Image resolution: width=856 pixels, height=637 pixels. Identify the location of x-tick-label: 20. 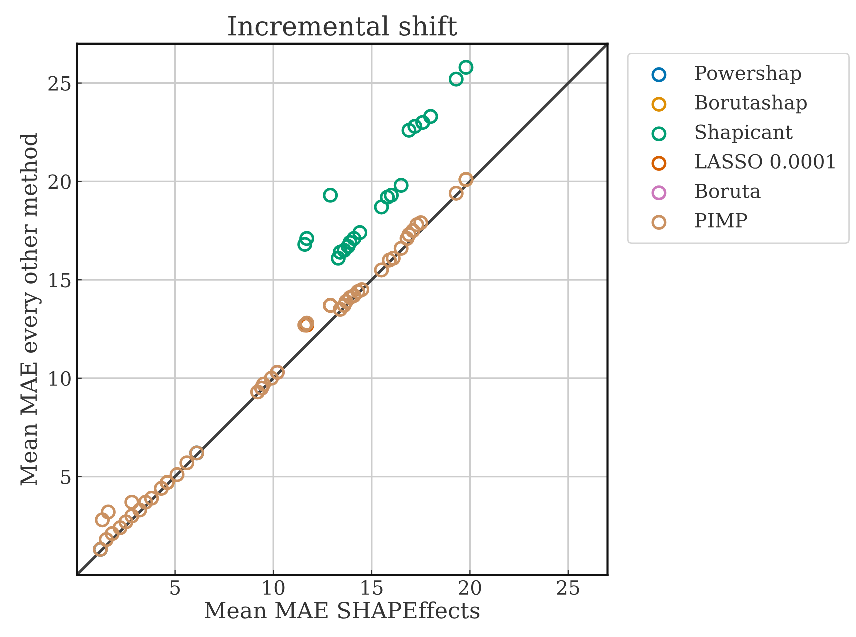
(470, 588).